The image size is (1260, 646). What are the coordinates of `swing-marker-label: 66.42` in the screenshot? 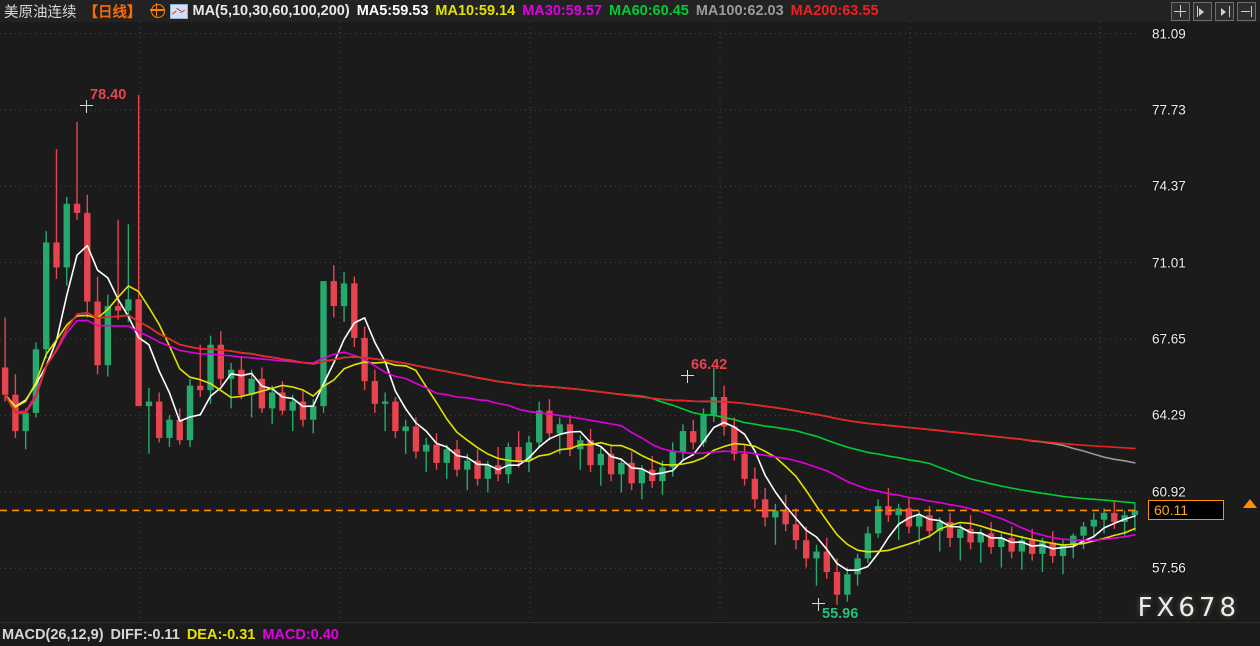 It's located at (709, 365).